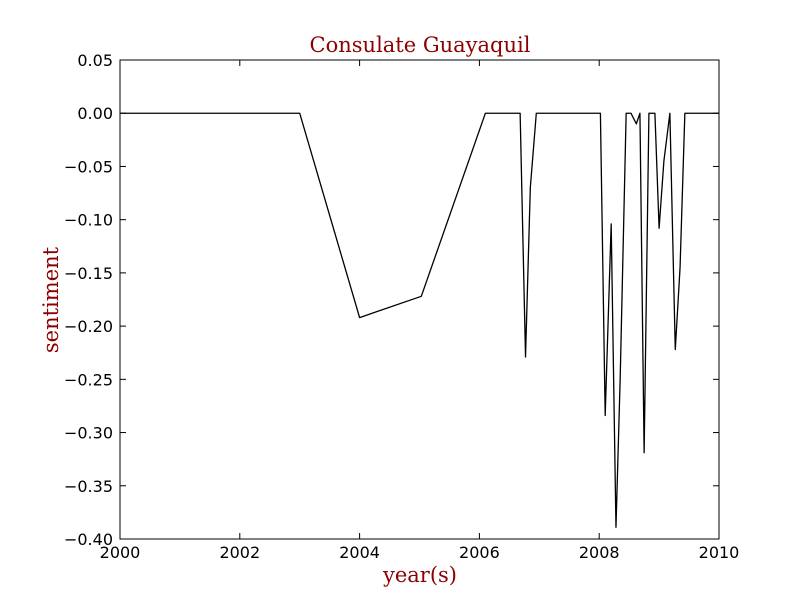 This screenshot has width=800, height=600. I want to click on y-tick-label: −0.35, so click(88, 486).